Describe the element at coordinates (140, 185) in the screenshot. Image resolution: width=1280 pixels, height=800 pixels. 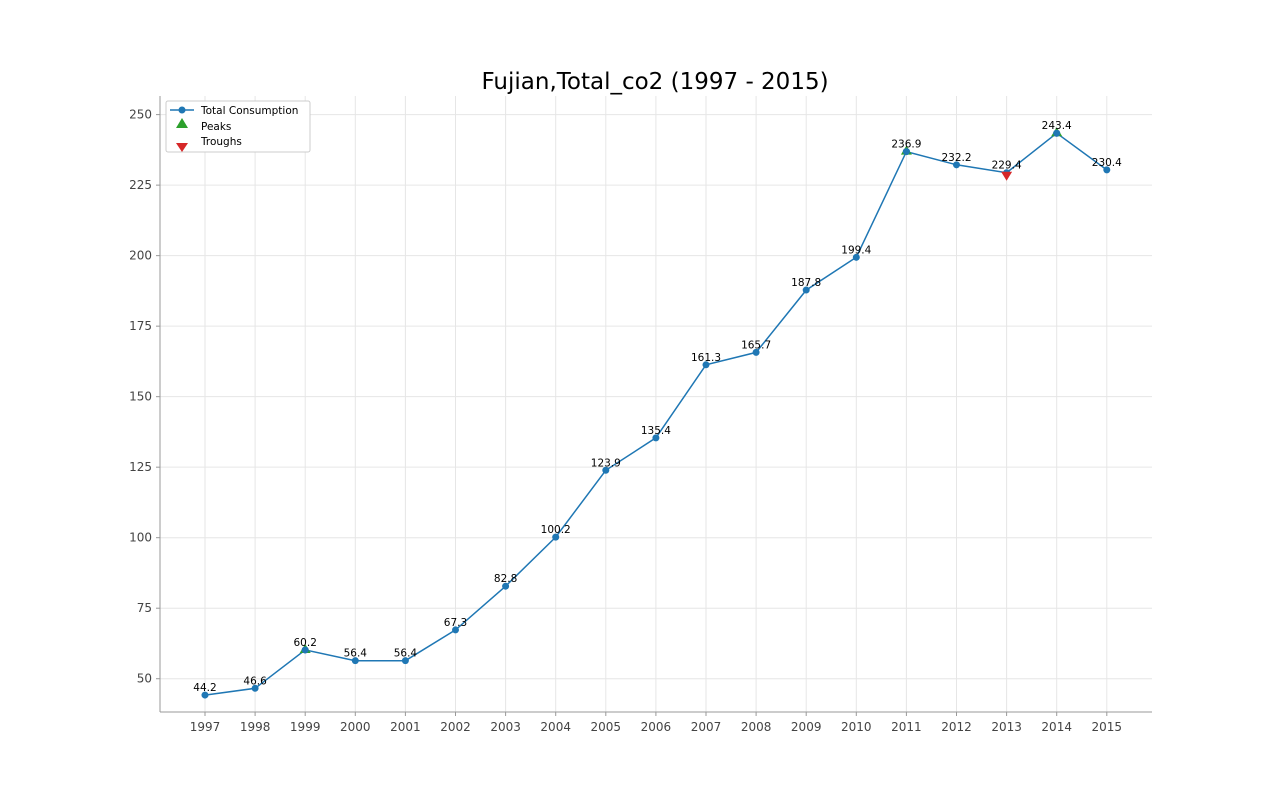
I see `y-tick-label: 225` at that location.